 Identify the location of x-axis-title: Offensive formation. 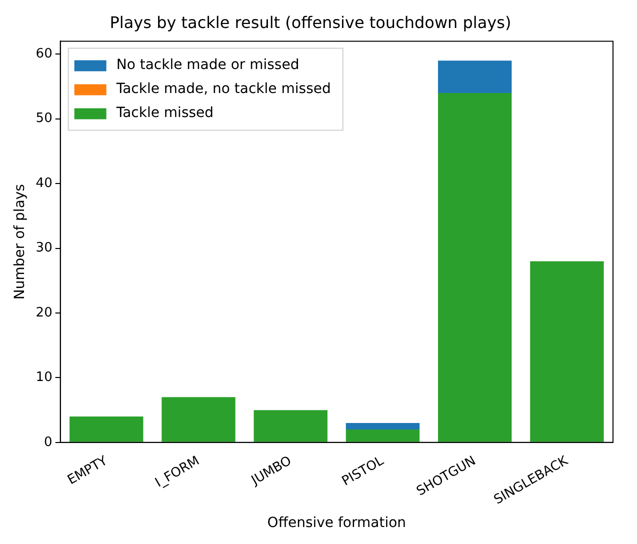
(336, 523).